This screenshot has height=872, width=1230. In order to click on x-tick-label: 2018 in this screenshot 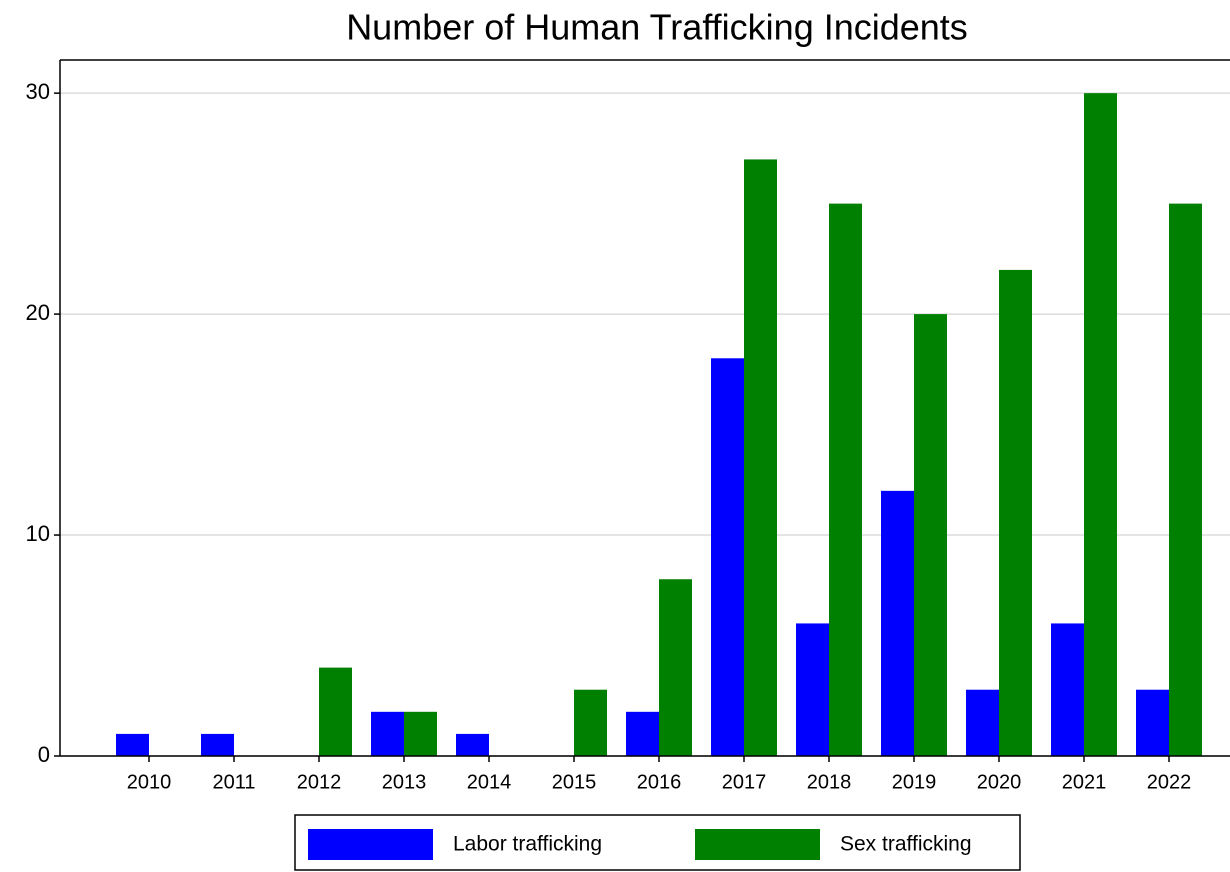, I will do `click(829, 782)`.